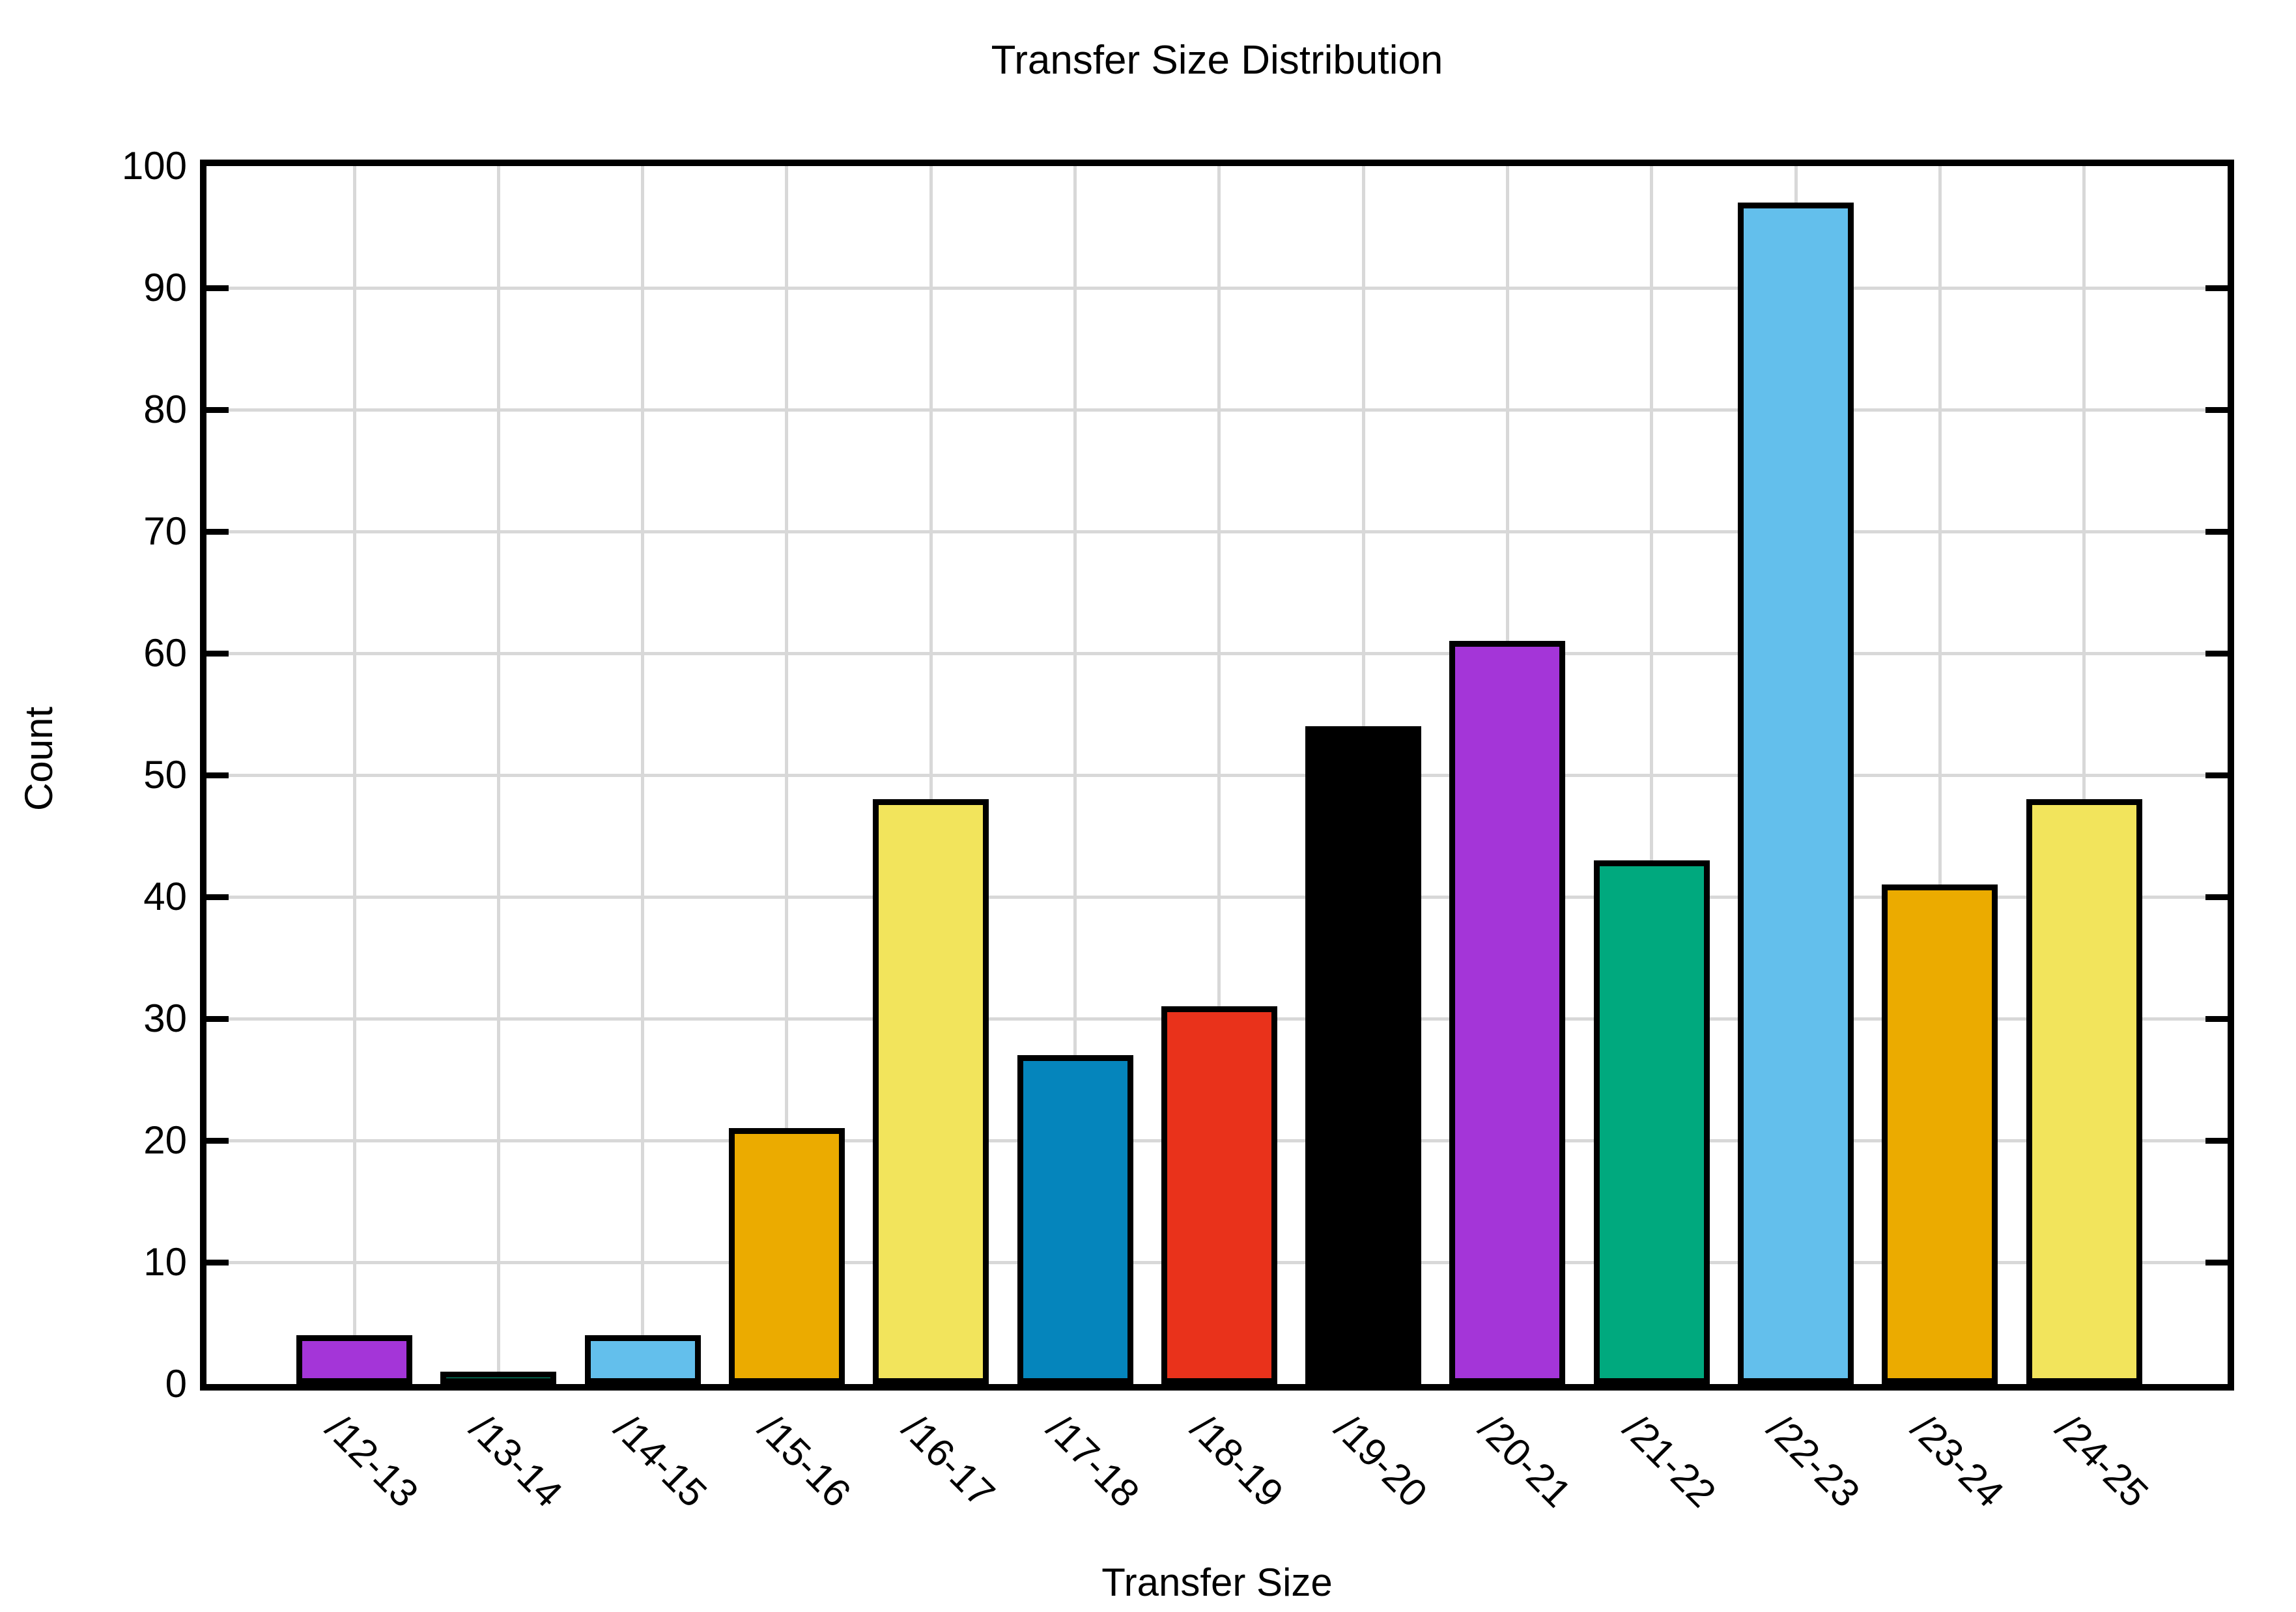 The width and height of the screenshot is (2296, 1612). What do you see at coordinates (1814, 1461) in the screenshot?
I see `x-tick-label: /22-23` at bounding box center [1814, 1461].